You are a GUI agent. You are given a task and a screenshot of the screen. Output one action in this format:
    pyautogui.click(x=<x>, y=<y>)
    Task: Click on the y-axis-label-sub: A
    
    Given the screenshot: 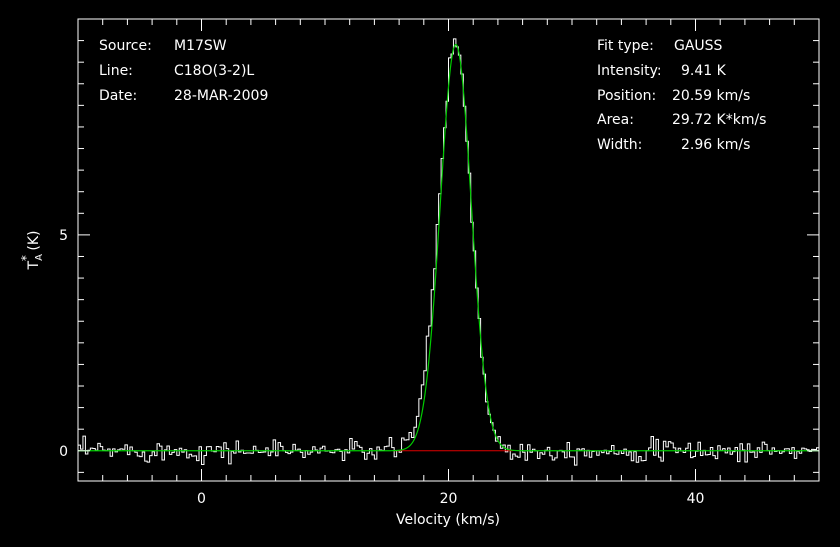 What is the action you would take?
    pyautogui.click(x=39, y=257)
    